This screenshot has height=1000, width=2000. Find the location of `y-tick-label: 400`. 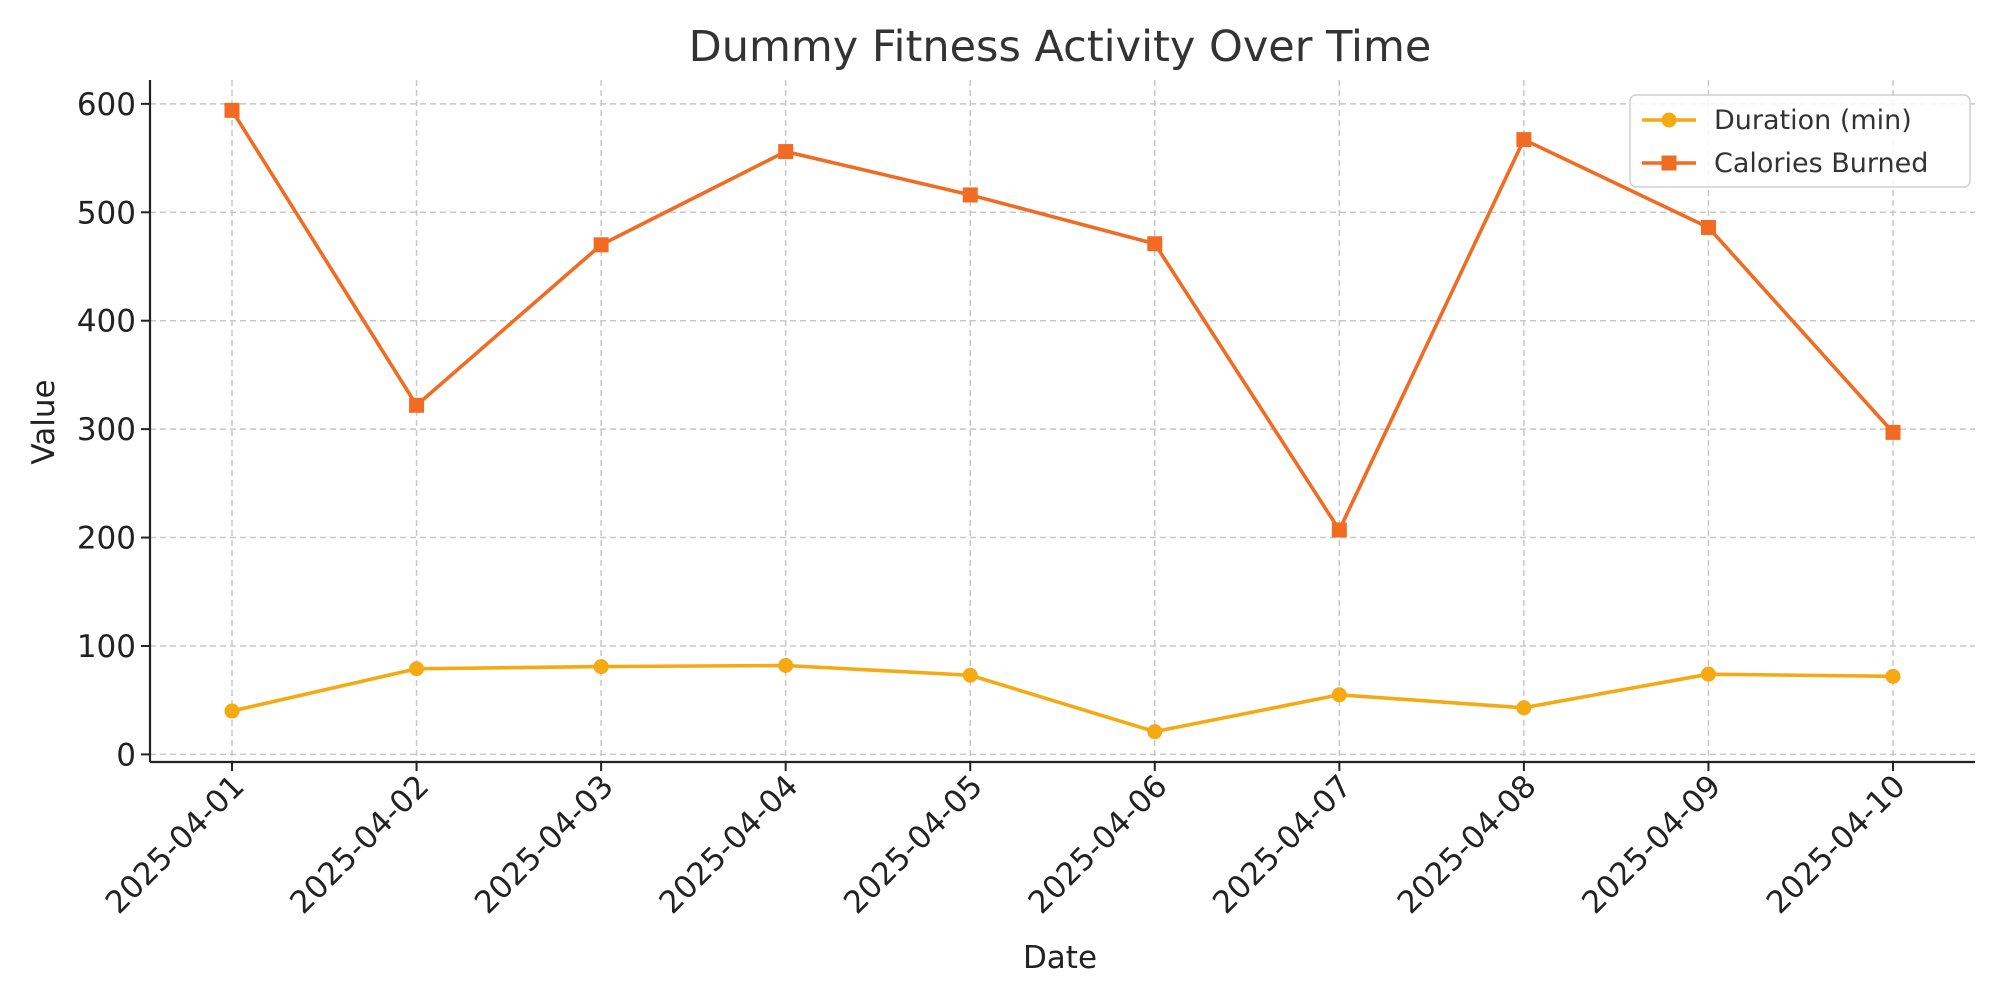

y-tick-label: 400 is located at coordinates (106, 322).